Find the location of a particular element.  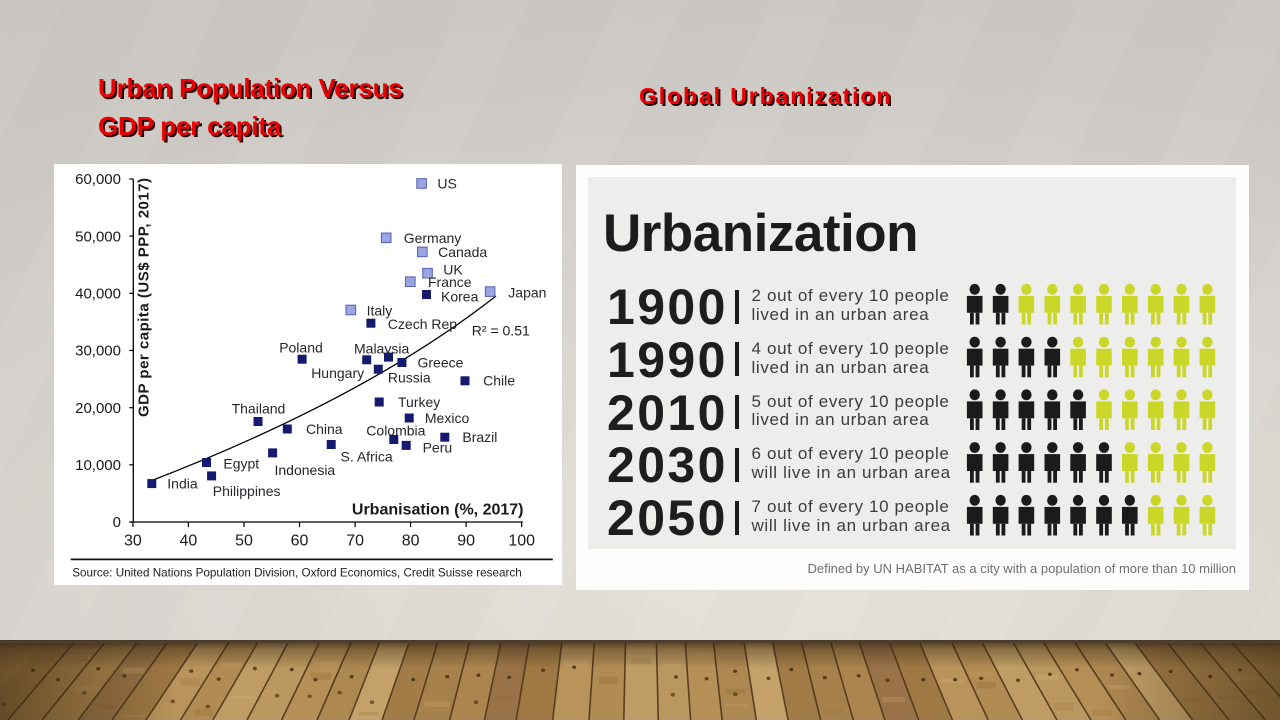

svg-text: Russia is located at coordinates (409, 378).